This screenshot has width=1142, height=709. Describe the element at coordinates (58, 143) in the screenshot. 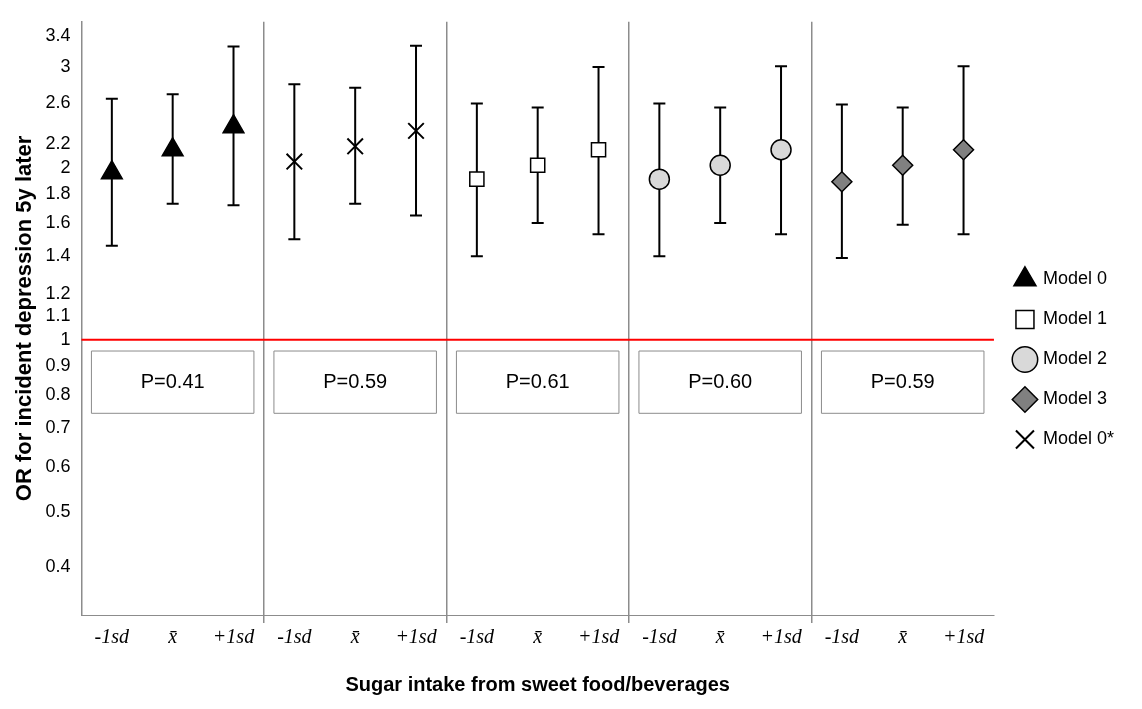

I see `y-tick-label: 2.2` at that location.